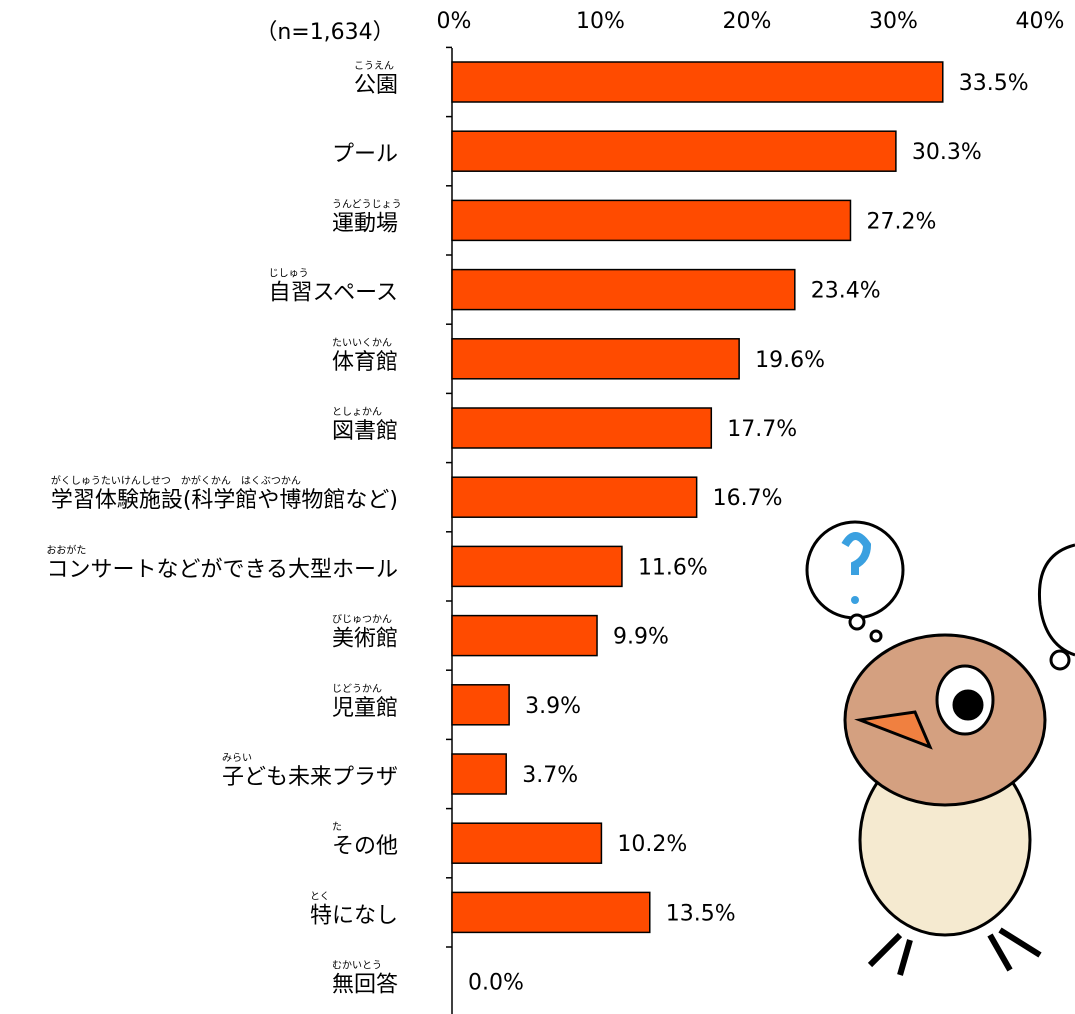 This screenshot has width=1075, height=1014. What do you see at coordinates (66, 549) in the screenshot?
I see `furigana: おおがた` at bounding box center [66, 549].